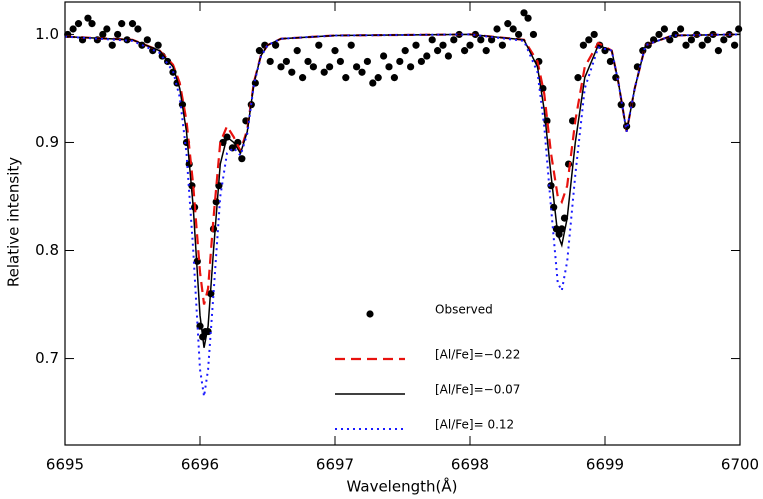 The image size is (763, 499). Describe the element at coordinates (47, 250) in the screenshot. I see `y-tick-label: 0.8` at that location.